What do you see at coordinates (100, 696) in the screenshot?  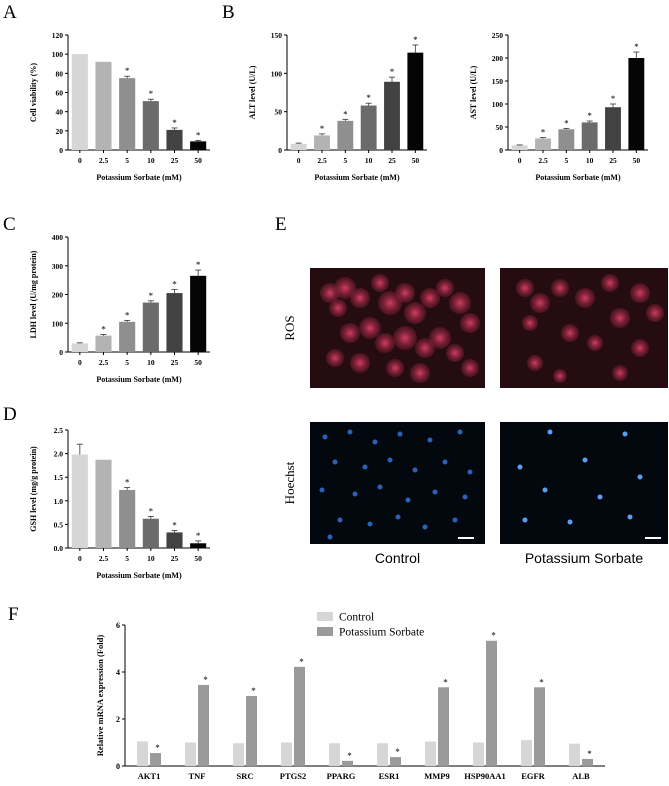 I see `y-axis-label: Relative mRNA expression (Fold)` at bounding box center [100, 696].